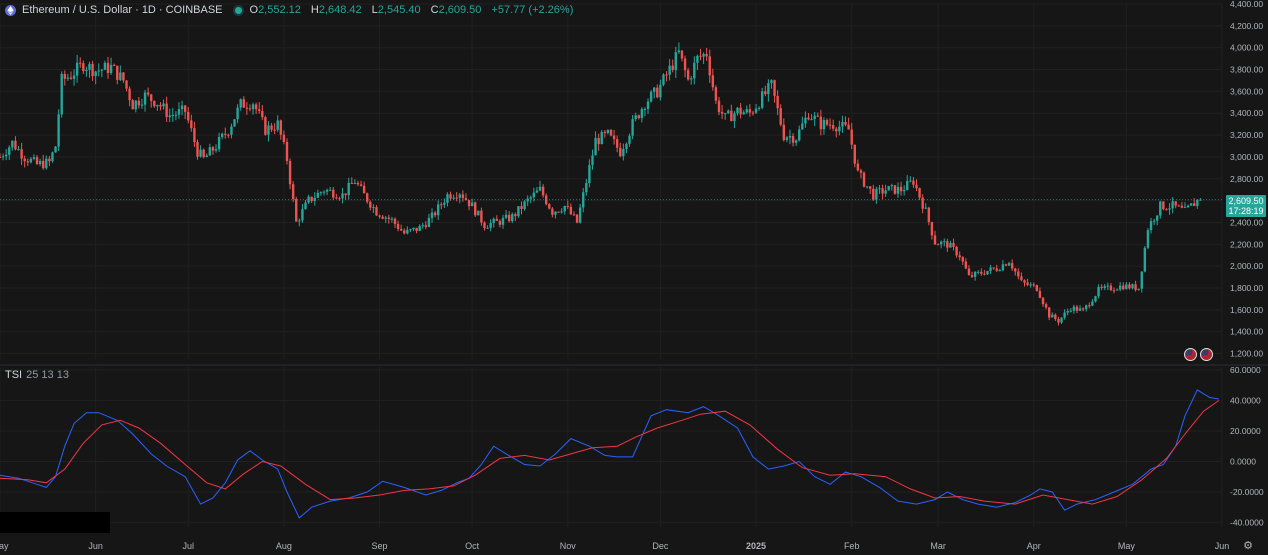 The image size is (1268, 555). Describe the element at coordinates (238, 10) in the screenshot. I see `market-status-dot` at that location.